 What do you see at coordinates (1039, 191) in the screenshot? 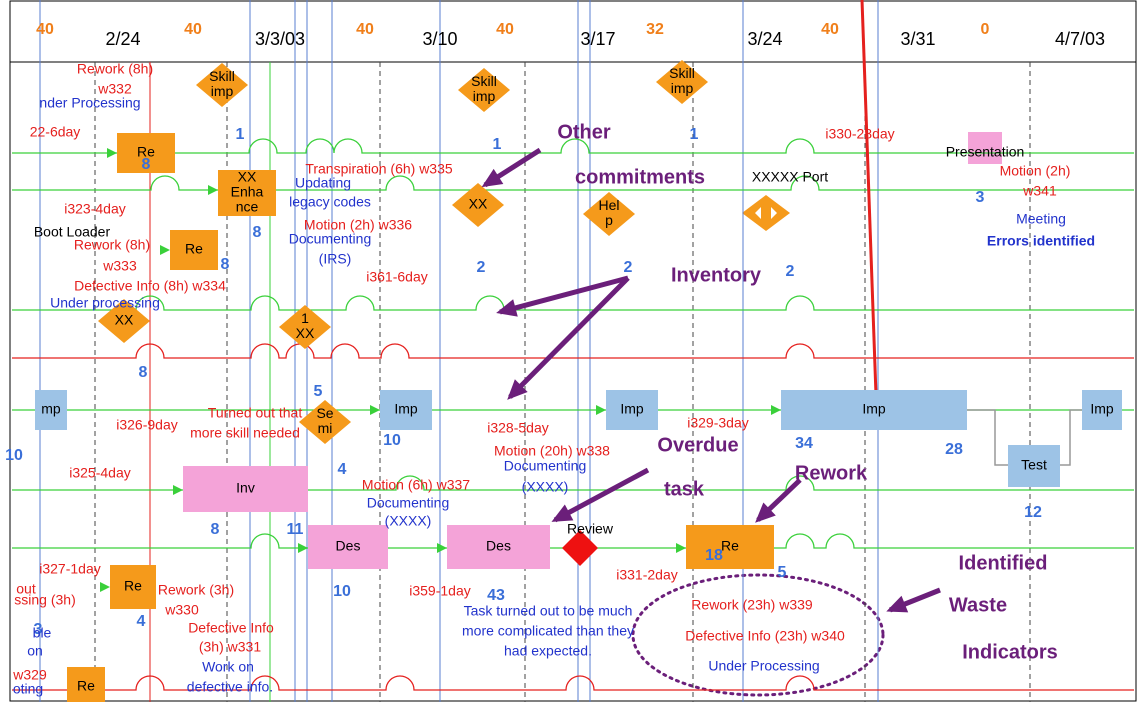
I see `annotation: w341` at bounding box center [1039, 191].